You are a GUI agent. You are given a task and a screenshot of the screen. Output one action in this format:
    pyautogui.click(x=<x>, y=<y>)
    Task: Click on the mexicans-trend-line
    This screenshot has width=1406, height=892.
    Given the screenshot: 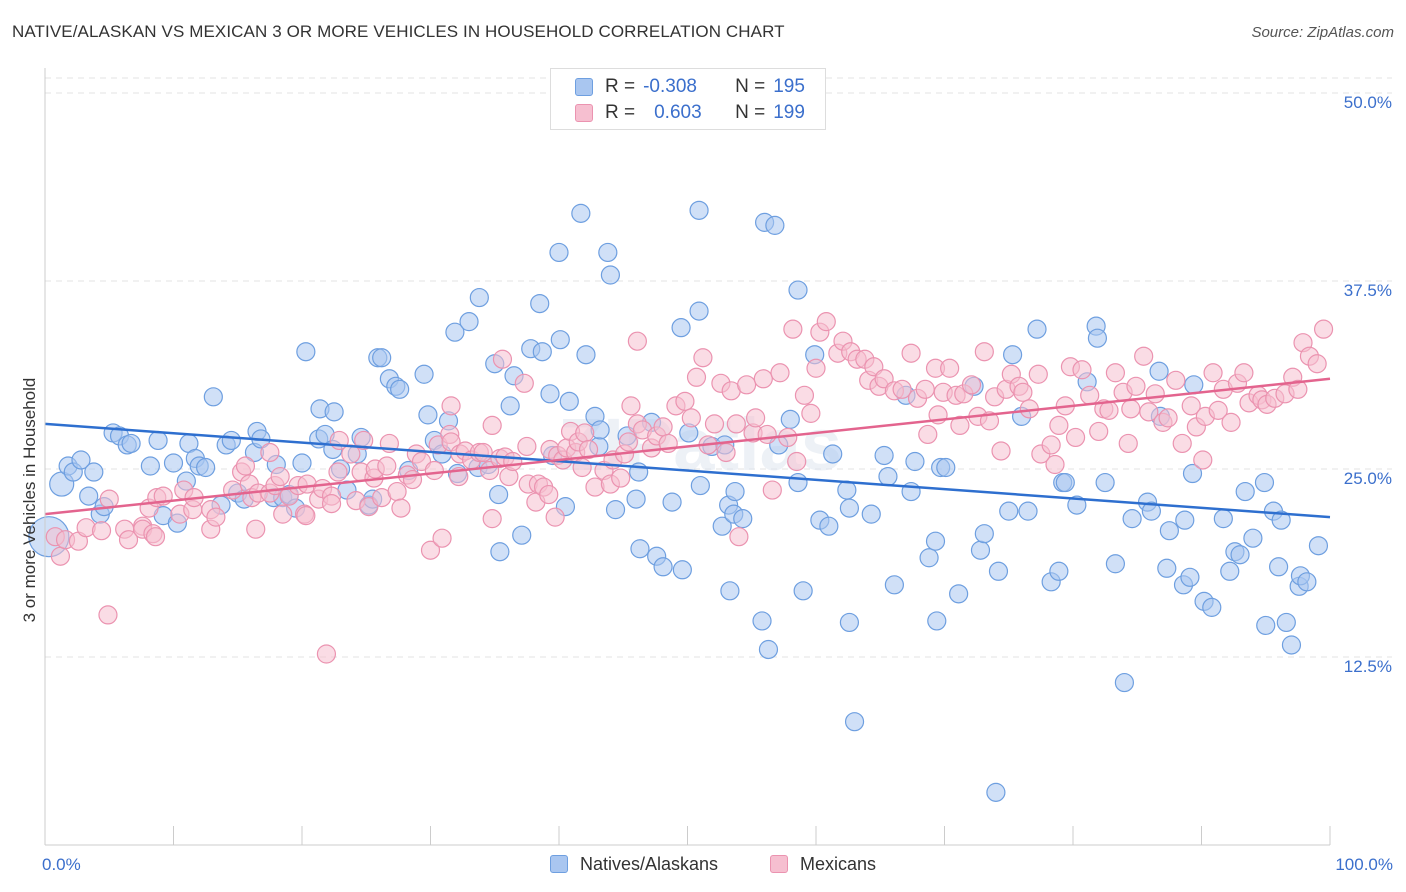 What is the action you would take?
    pyautogui.click(x=687, y=446)
    